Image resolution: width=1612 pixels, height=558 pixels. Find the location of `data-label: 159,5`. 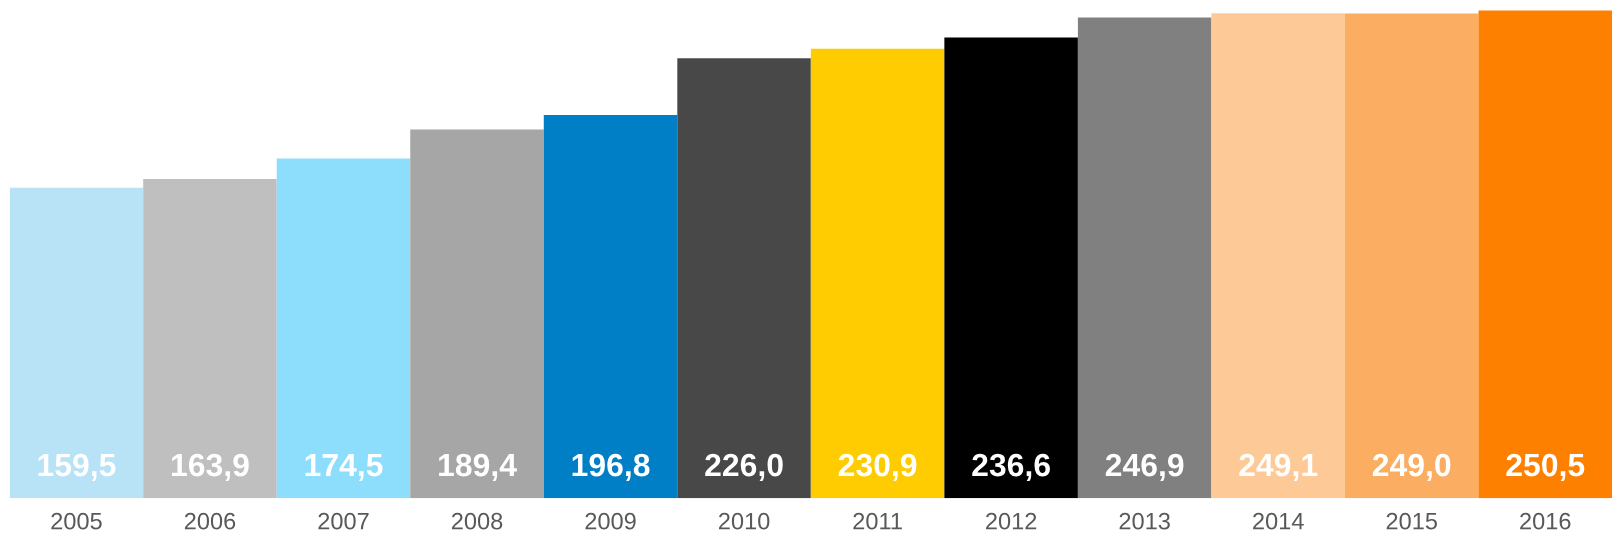

data-label: 159,5 is located at coordinates (77, 467).